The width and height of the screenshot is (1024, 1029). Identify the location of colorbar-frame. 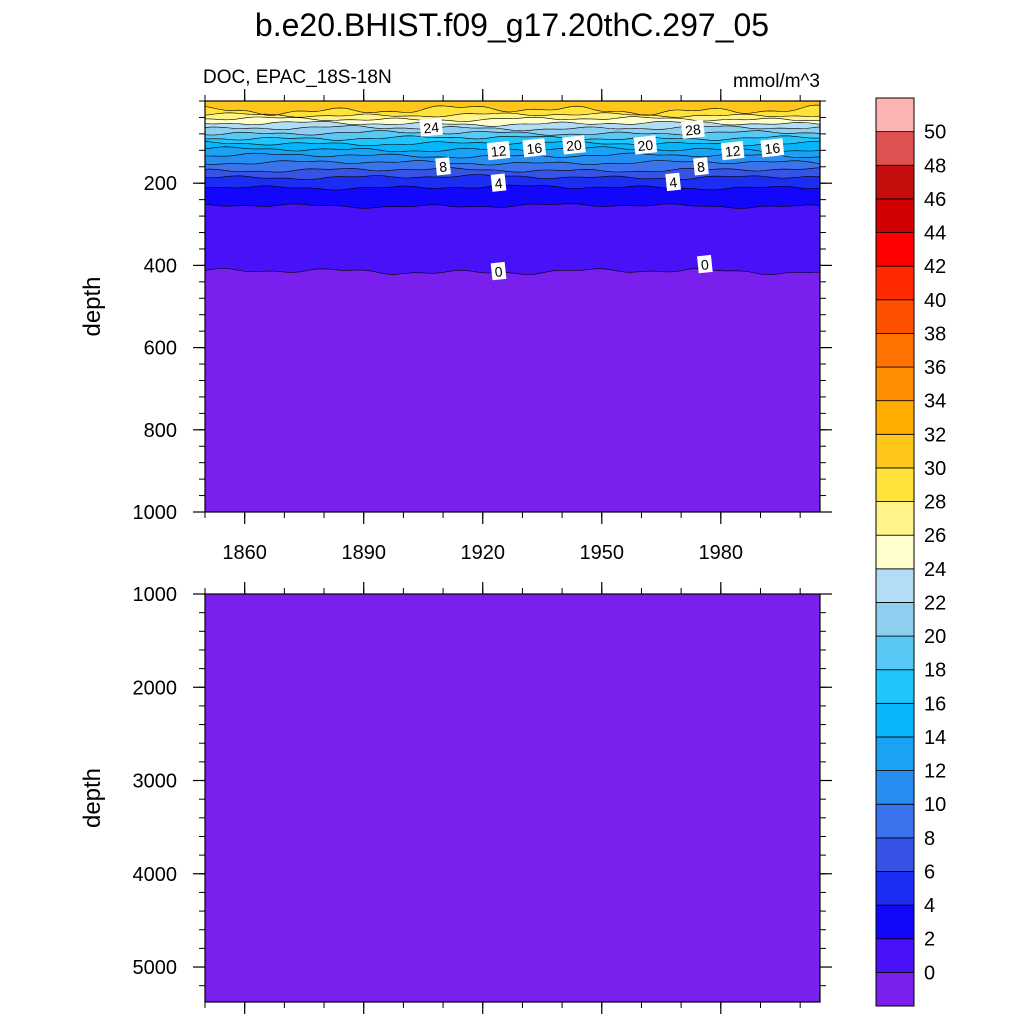
(895, 552).